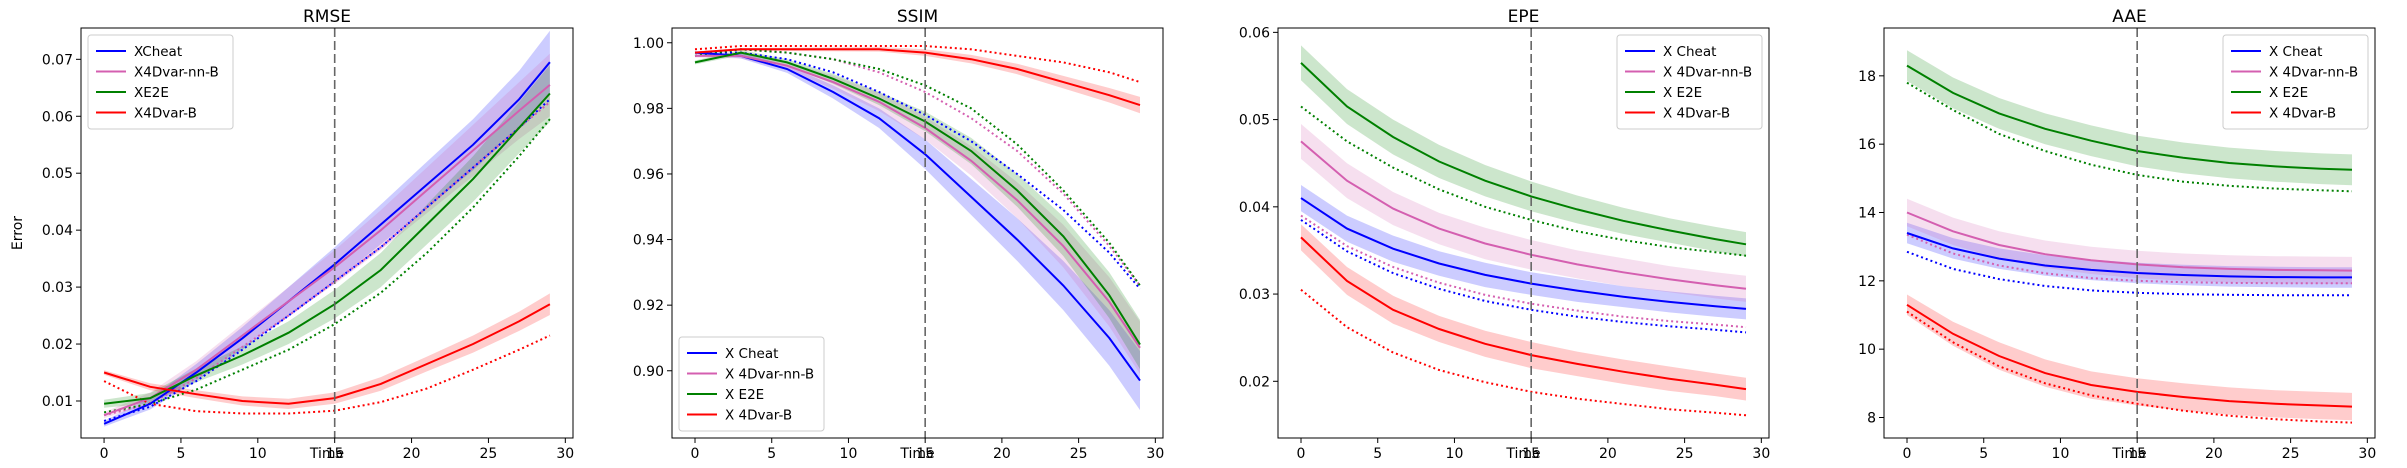  Describe the element at coordinates (327, 17) in the screenshot. I see `chart-title: RMSE` at that location.